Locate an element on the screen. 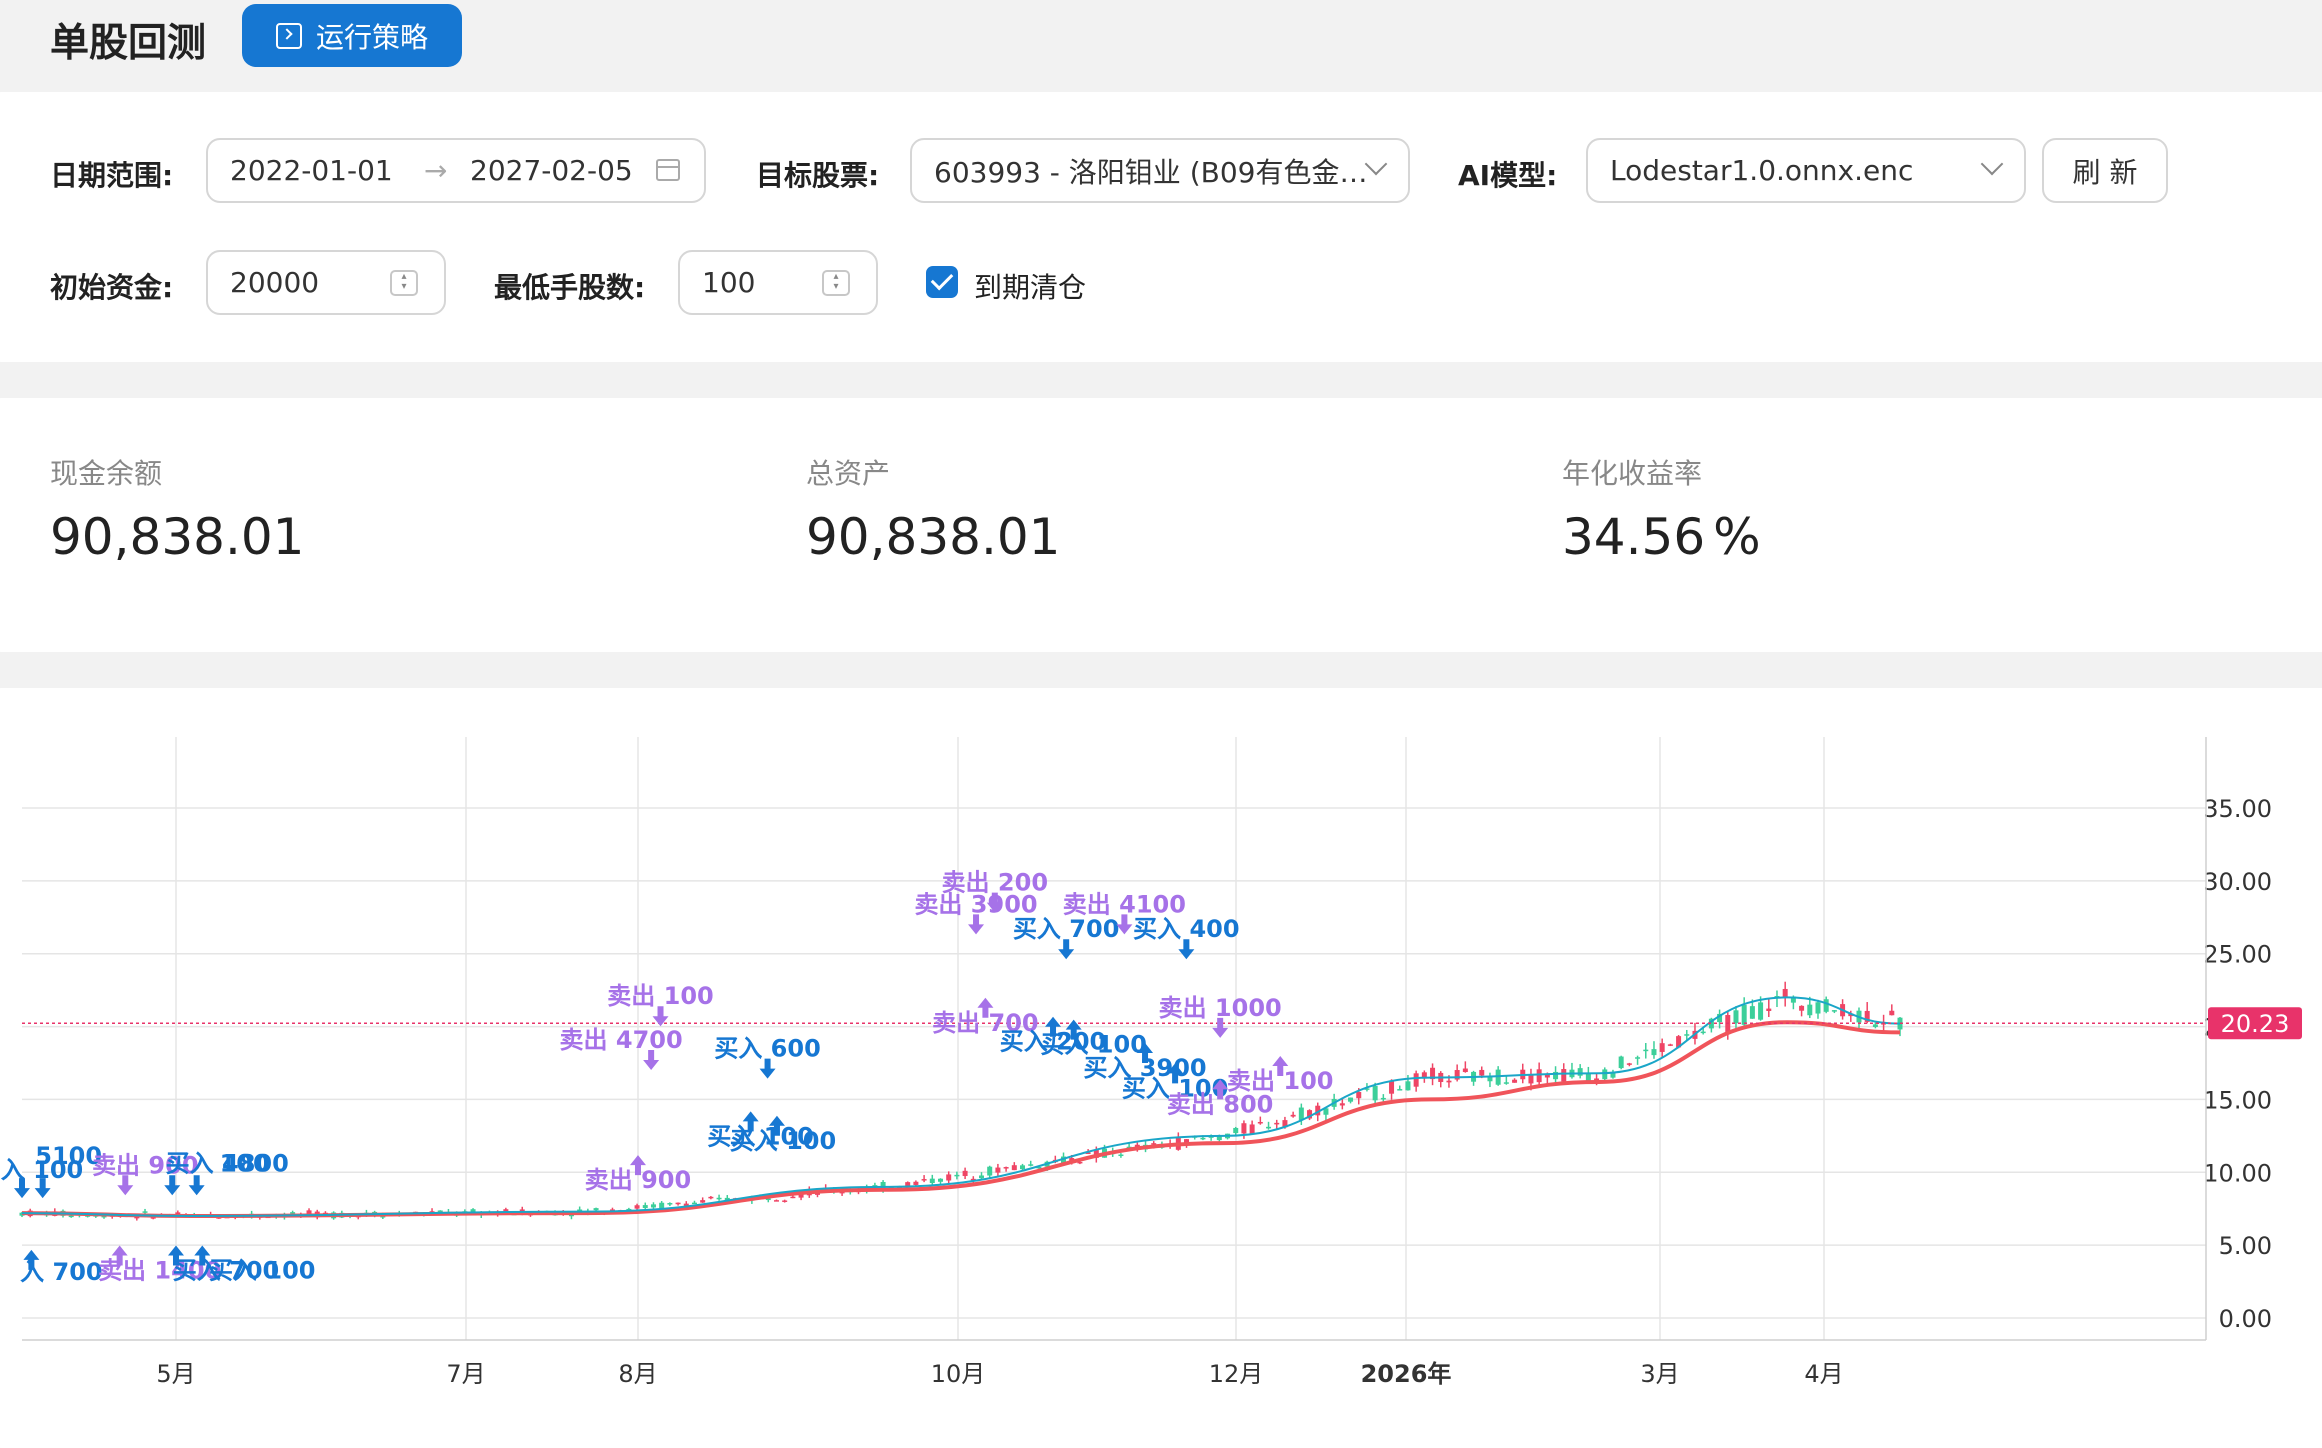 This screenshot has width=2322, height=1448. trade-label: 5100 is located at coordinates (68, 1156).